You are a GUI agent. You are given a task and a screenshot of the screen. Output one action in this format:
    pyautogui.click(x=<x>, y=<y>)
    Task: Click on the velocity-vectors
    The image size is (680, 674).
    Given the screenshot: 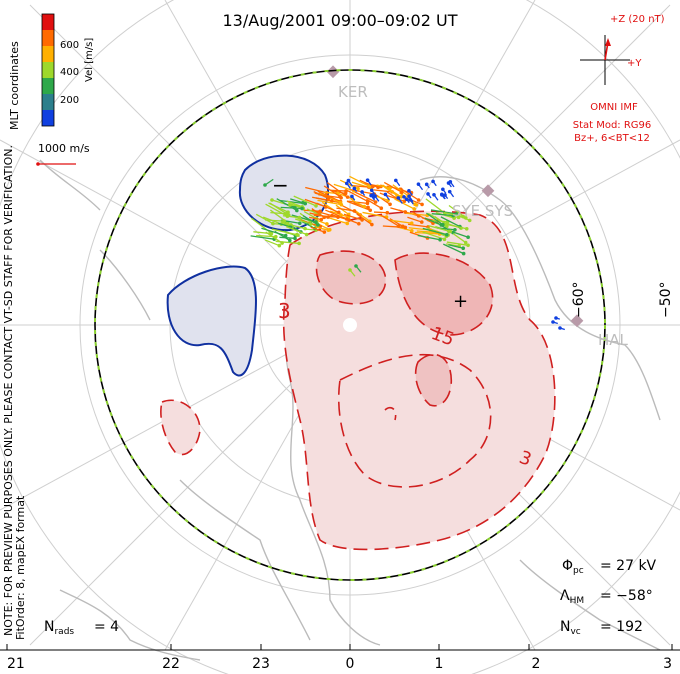 What is the action you would take?
    pyautogui.click(x=407, y=253)
    